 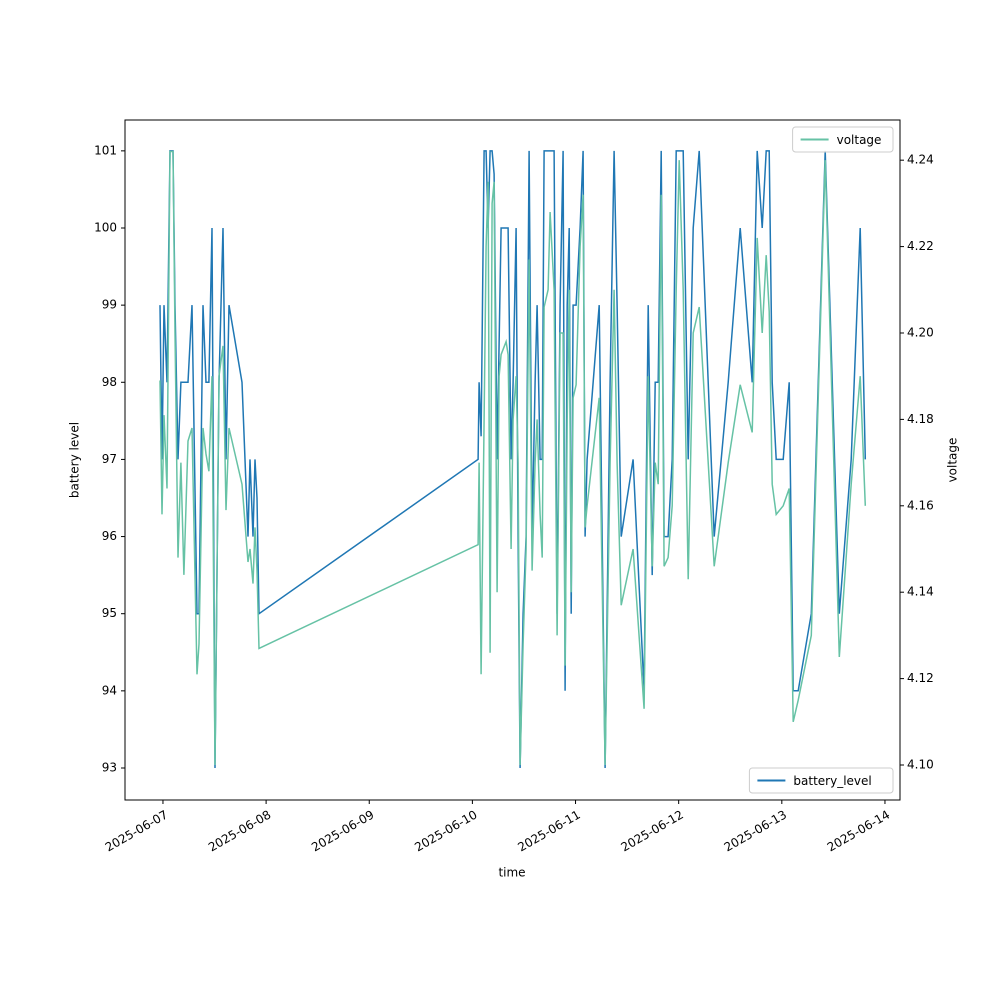 I want to click on y-tick-label: 96, so click(x=109, y=536).